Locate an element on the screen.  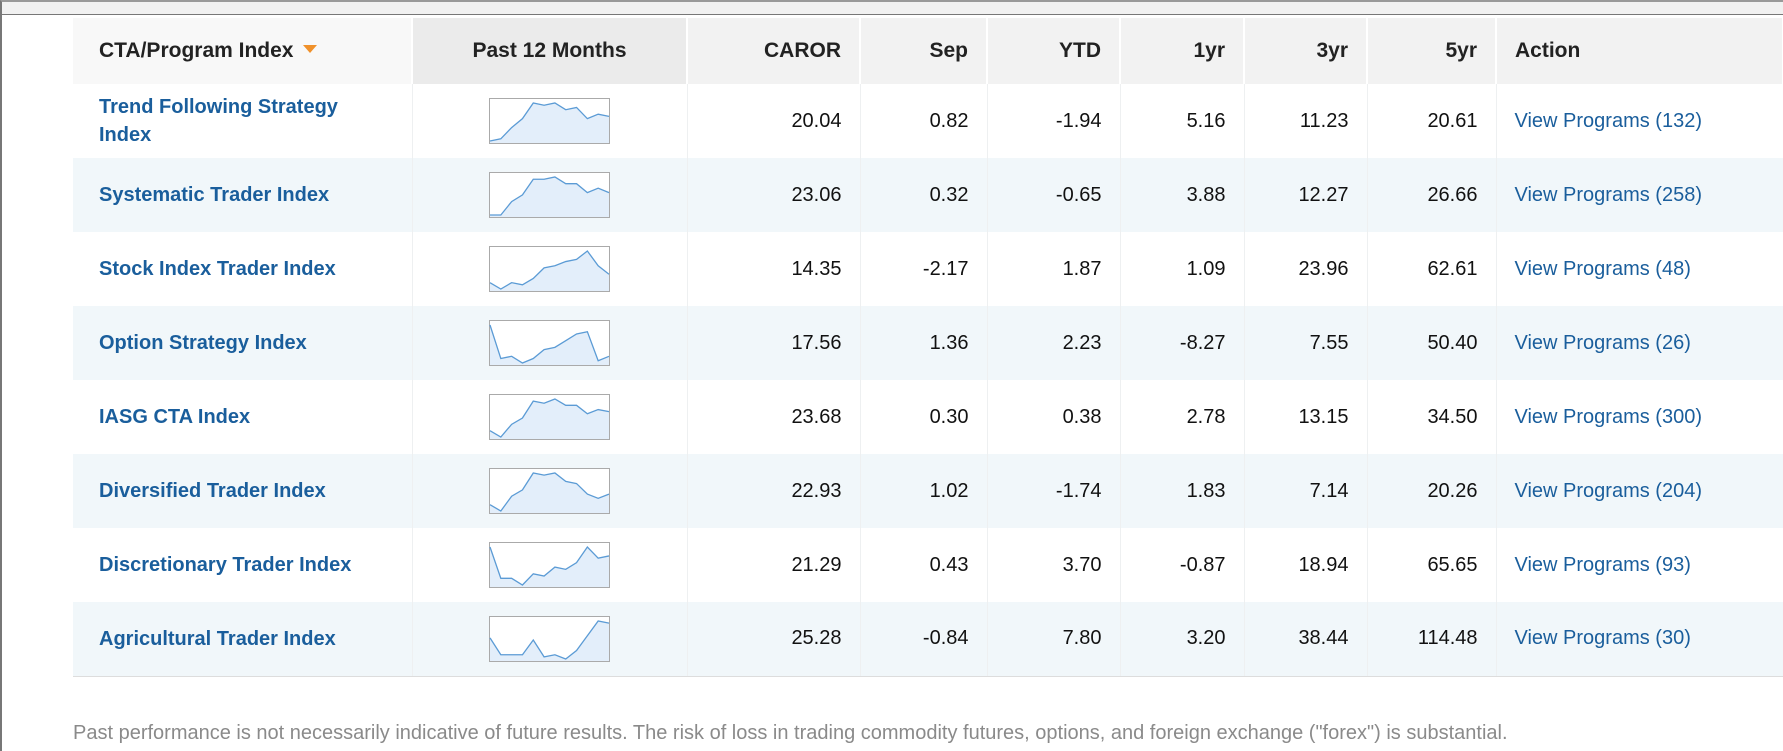
index-link: IASG CTA Index is located at coordinates (175, 417).